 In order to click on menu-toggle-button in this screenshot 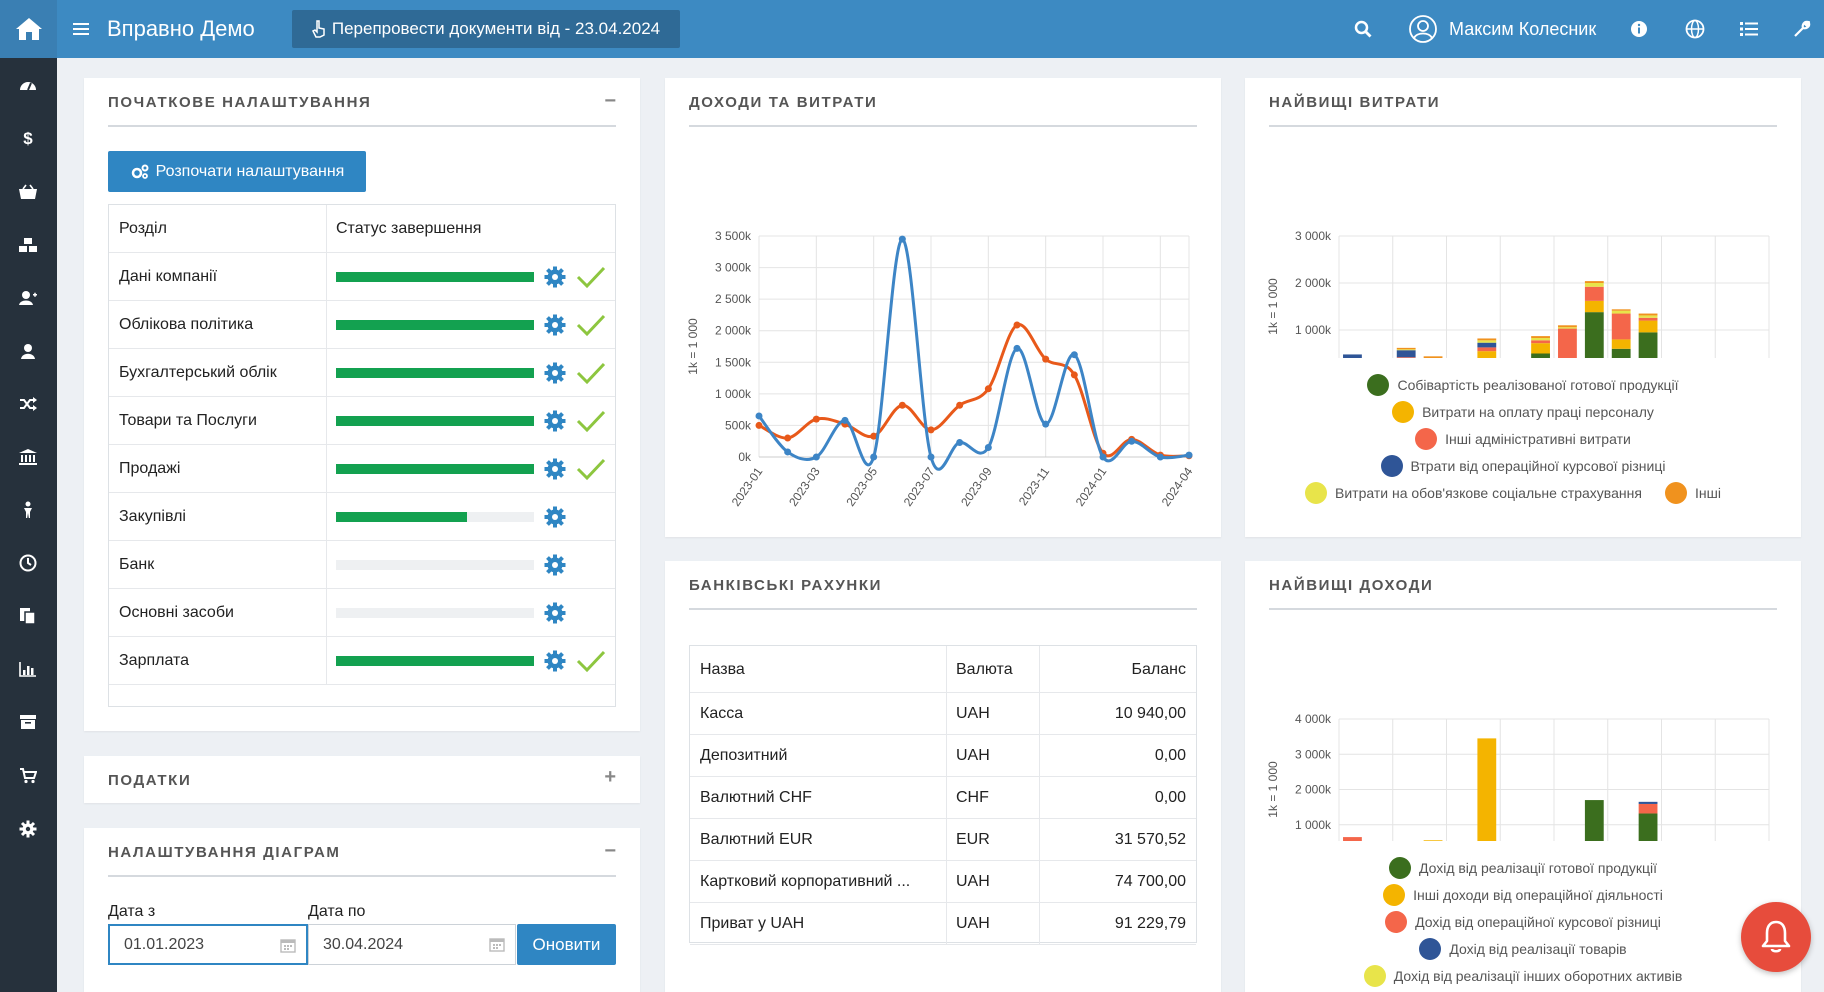, I will do `click(81, 29)`.